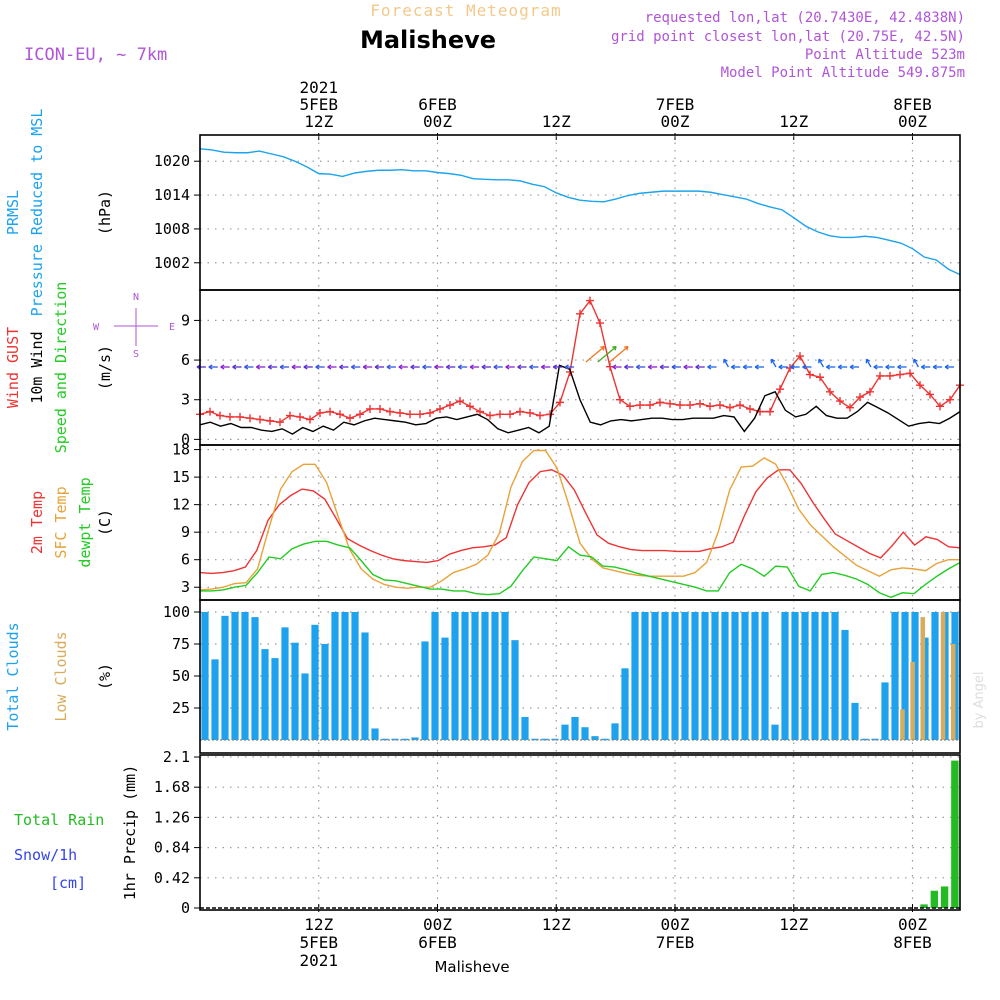 This screenshot has width=1000, height=1000. Describe the element at coordinates (85, 522) in the screenshot. I see `panel-label: dewpt Temp` at that location.